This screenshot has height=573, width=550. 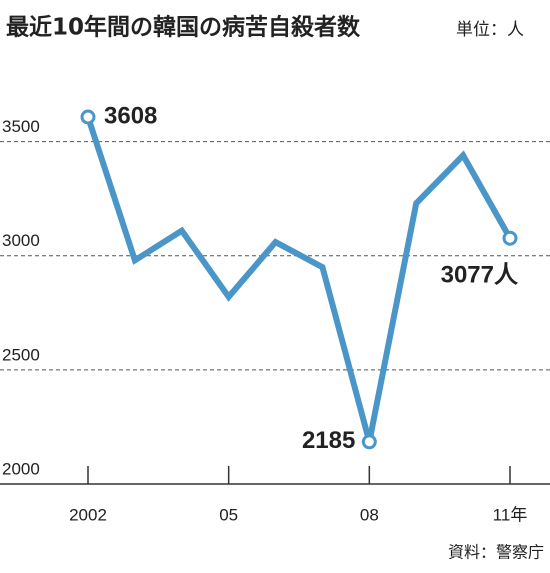 I want to click on data-label: 2185, so click(x=328, y=440).